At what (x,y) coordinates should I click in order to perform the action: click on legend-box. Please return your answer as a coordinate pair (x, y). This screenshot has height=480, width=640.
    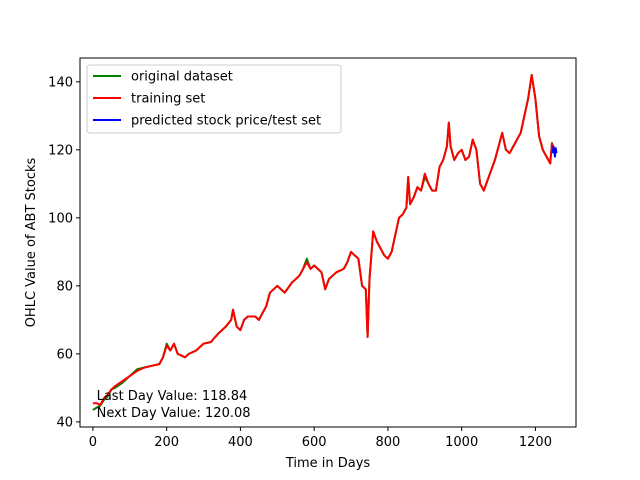
    Looking at the image, I should click on (214, 99).